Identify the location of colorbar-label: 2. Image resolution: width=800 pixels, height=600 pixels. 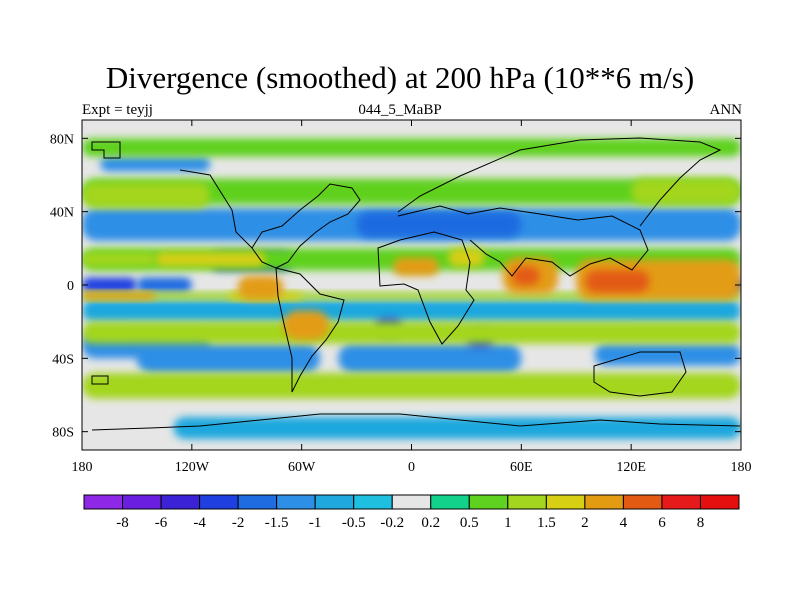
(585, 523).